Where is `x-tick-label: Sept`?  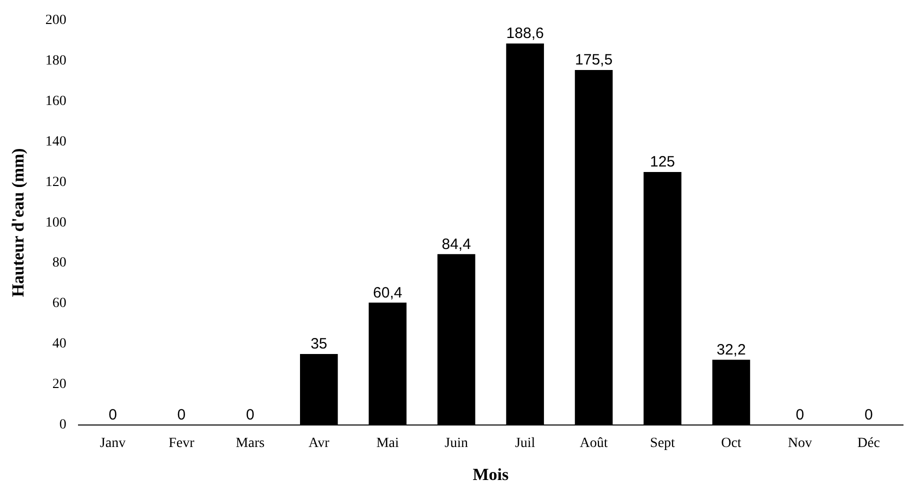
x-tick-label: Sept is located at coordinates (663, 443).